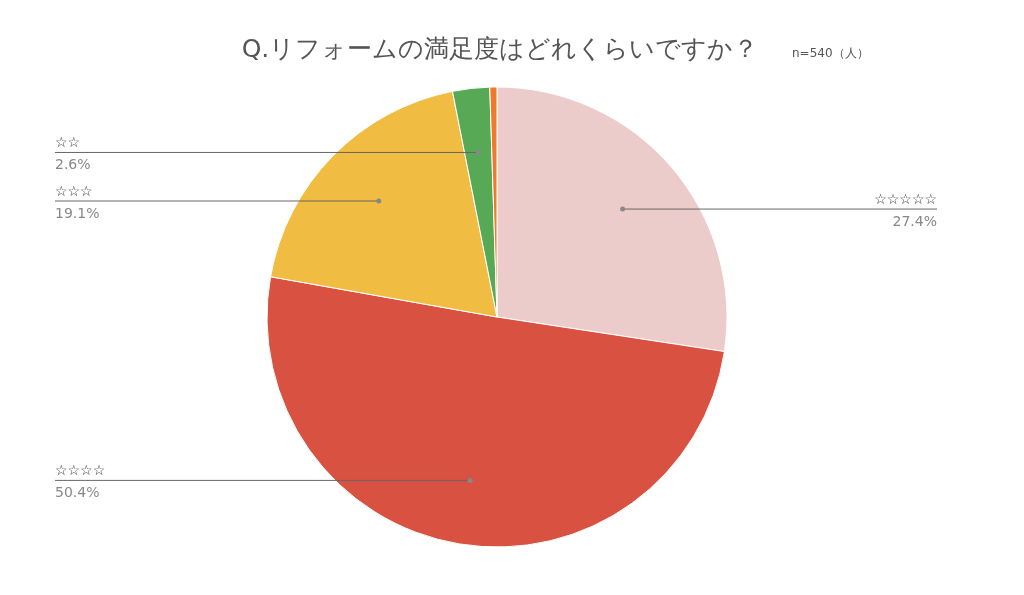 The width and height of the screenshot is (1024, 595). Describe the element at coordinates (500, 48) in the screenshot. I see `chart-title: Q.リフォームの満足度はどれくらいですか？` at that location.